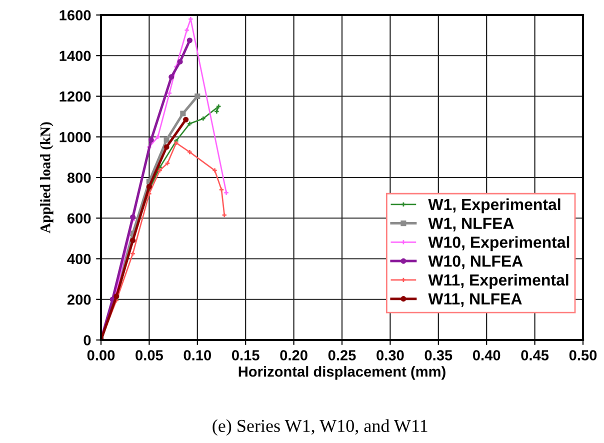  I want to click on legend-label: W10, NLFEA, so click(475, 262).